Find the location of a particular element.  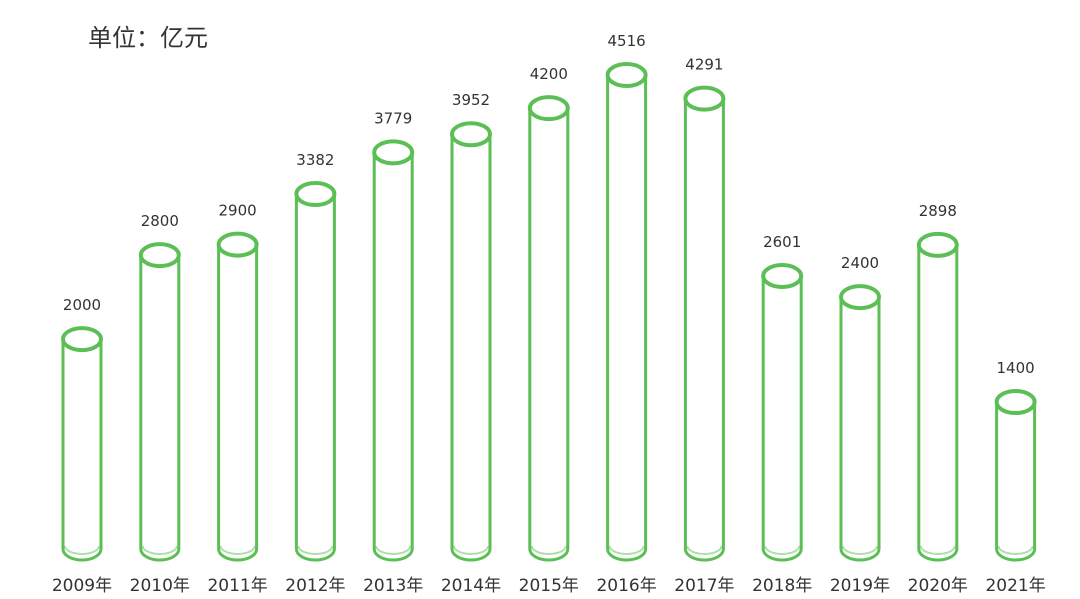

bar: 4200 2015年 is located at coordinates (549, 330).